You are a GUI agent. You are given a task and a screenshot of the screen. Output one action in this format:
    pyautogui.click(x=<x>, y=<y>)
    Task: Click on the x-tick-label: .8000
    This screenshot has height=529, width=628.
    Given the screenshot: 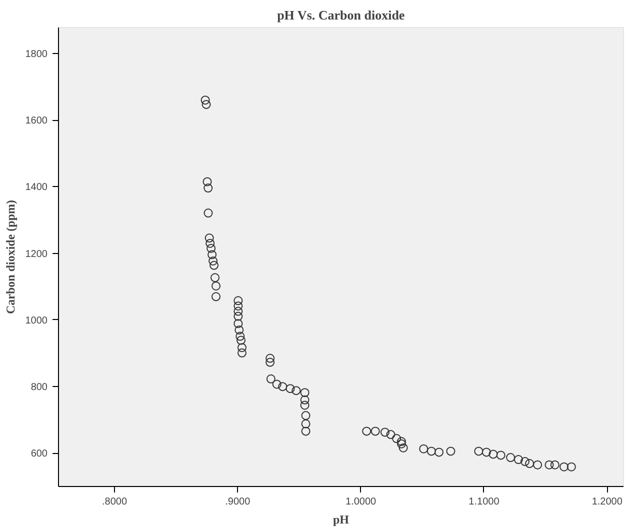 What is the action you would take?
    pyautogui.click(x=115, y=502)
    